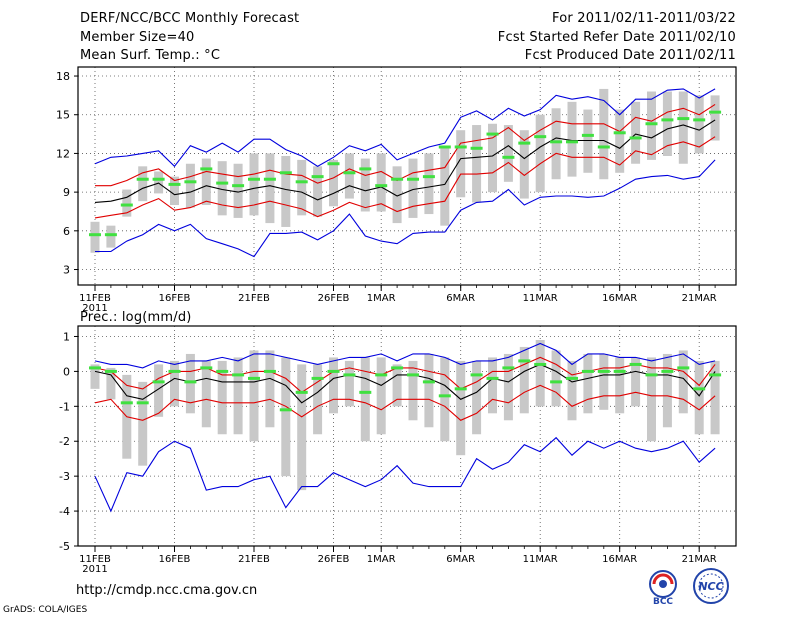 This screenshot has width=800, height=618. What do you see at coordinates (663, 587) in the screenshot?
I see `bcc-logo-icon: BCC` at bounding box center [663, 587].